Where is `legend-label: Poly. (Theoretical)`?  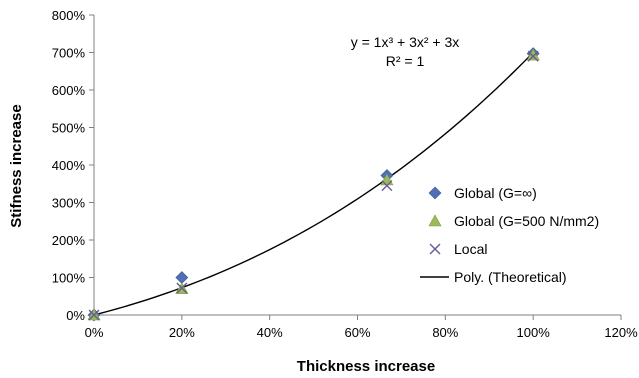 legend-label: Poly. (Theoretical) is located at coordinates (510, 277).